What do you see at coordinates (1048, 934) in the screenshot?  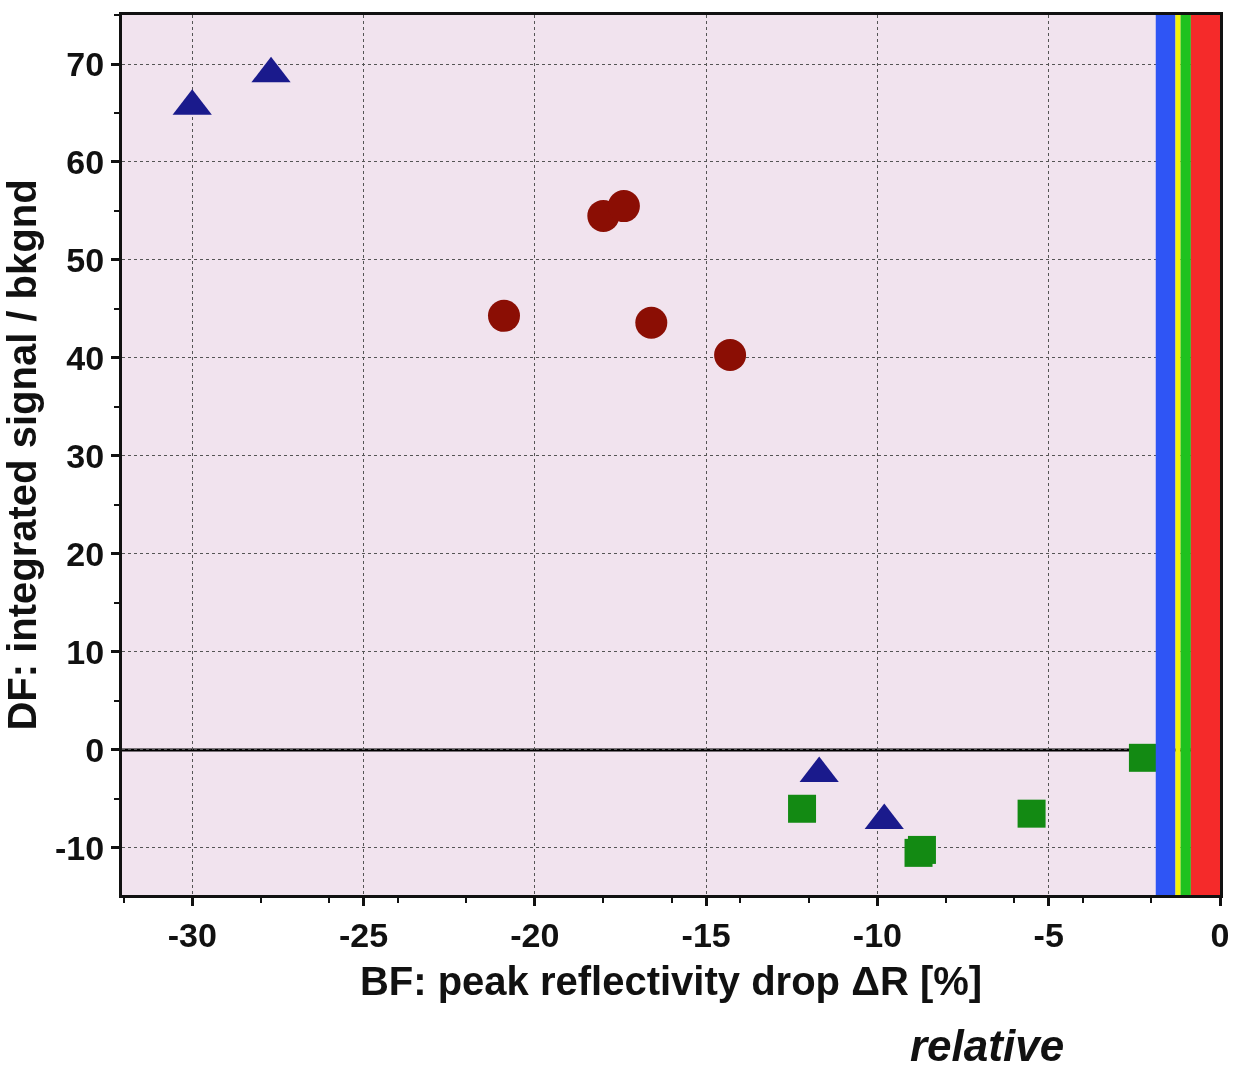 I see `x-tick-label: -5` at bounding box center [1048, 934].